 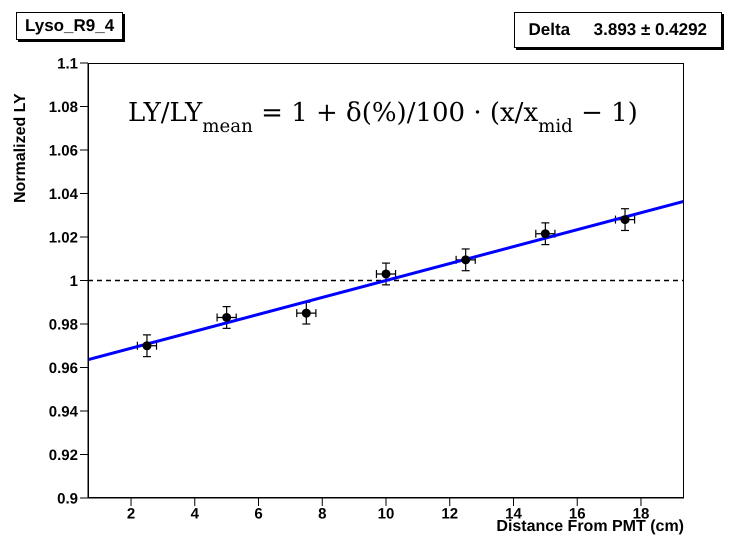 What do you see at coordinates (63, 151) in the screenshot?
I see `y-tick-label: 1.06` at bounding box center [63, 151].